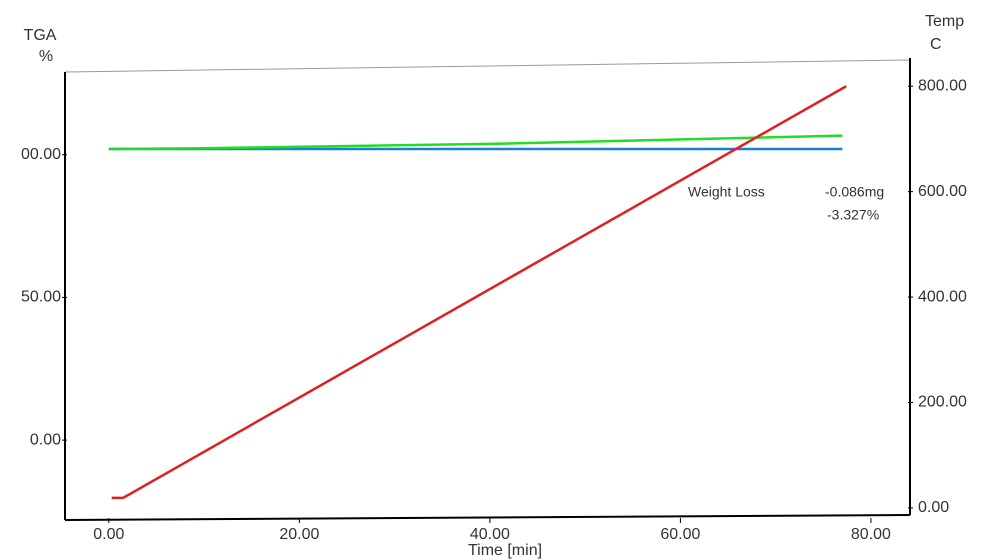  Describe the element at coordinates (45, 439) in the screenshot. I see `y-tick-label: 0.00` at that location.